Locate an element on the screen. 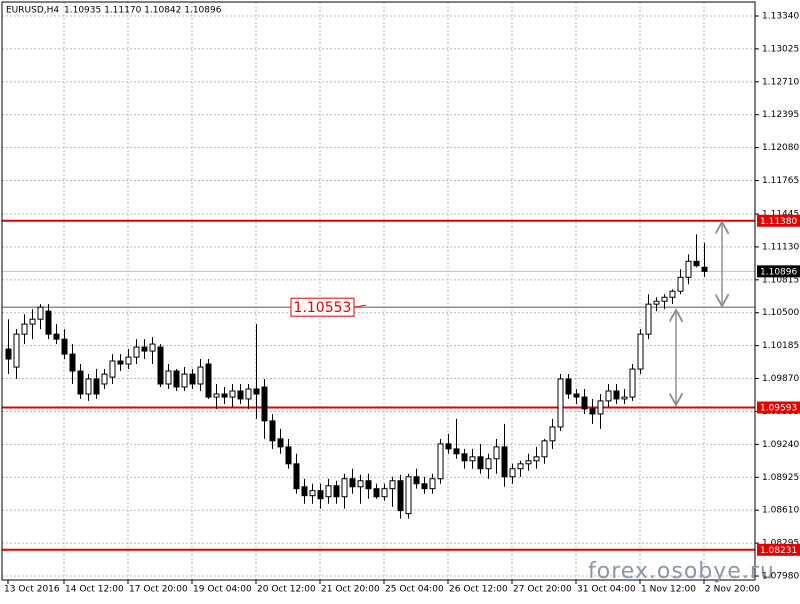  y-tick-label: 1.10815 is located at coordinates (780, 280).